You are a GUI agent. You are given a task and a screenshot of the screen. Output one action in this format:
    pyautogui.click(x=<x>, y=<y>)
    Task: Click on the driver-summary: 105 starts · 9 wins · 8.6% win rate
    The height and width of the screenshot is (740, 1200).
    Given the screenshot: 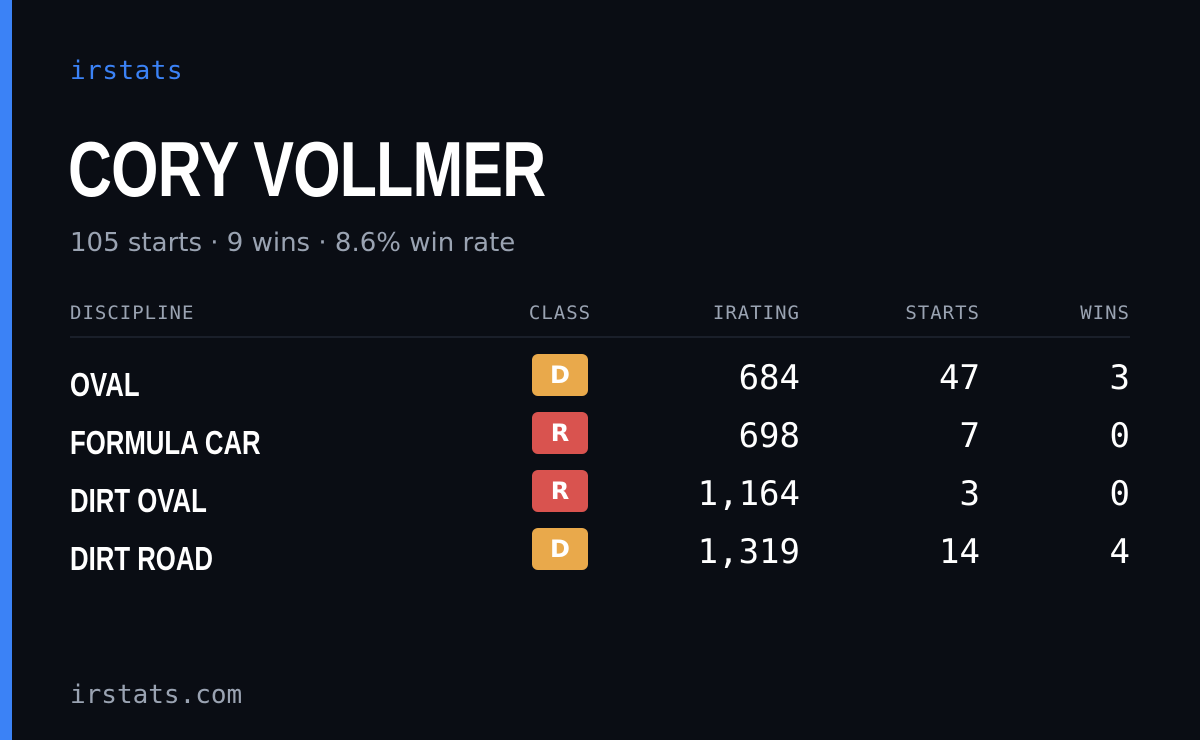 What is the action you would take?
    pyautogui.click(x=293, y=243)
    